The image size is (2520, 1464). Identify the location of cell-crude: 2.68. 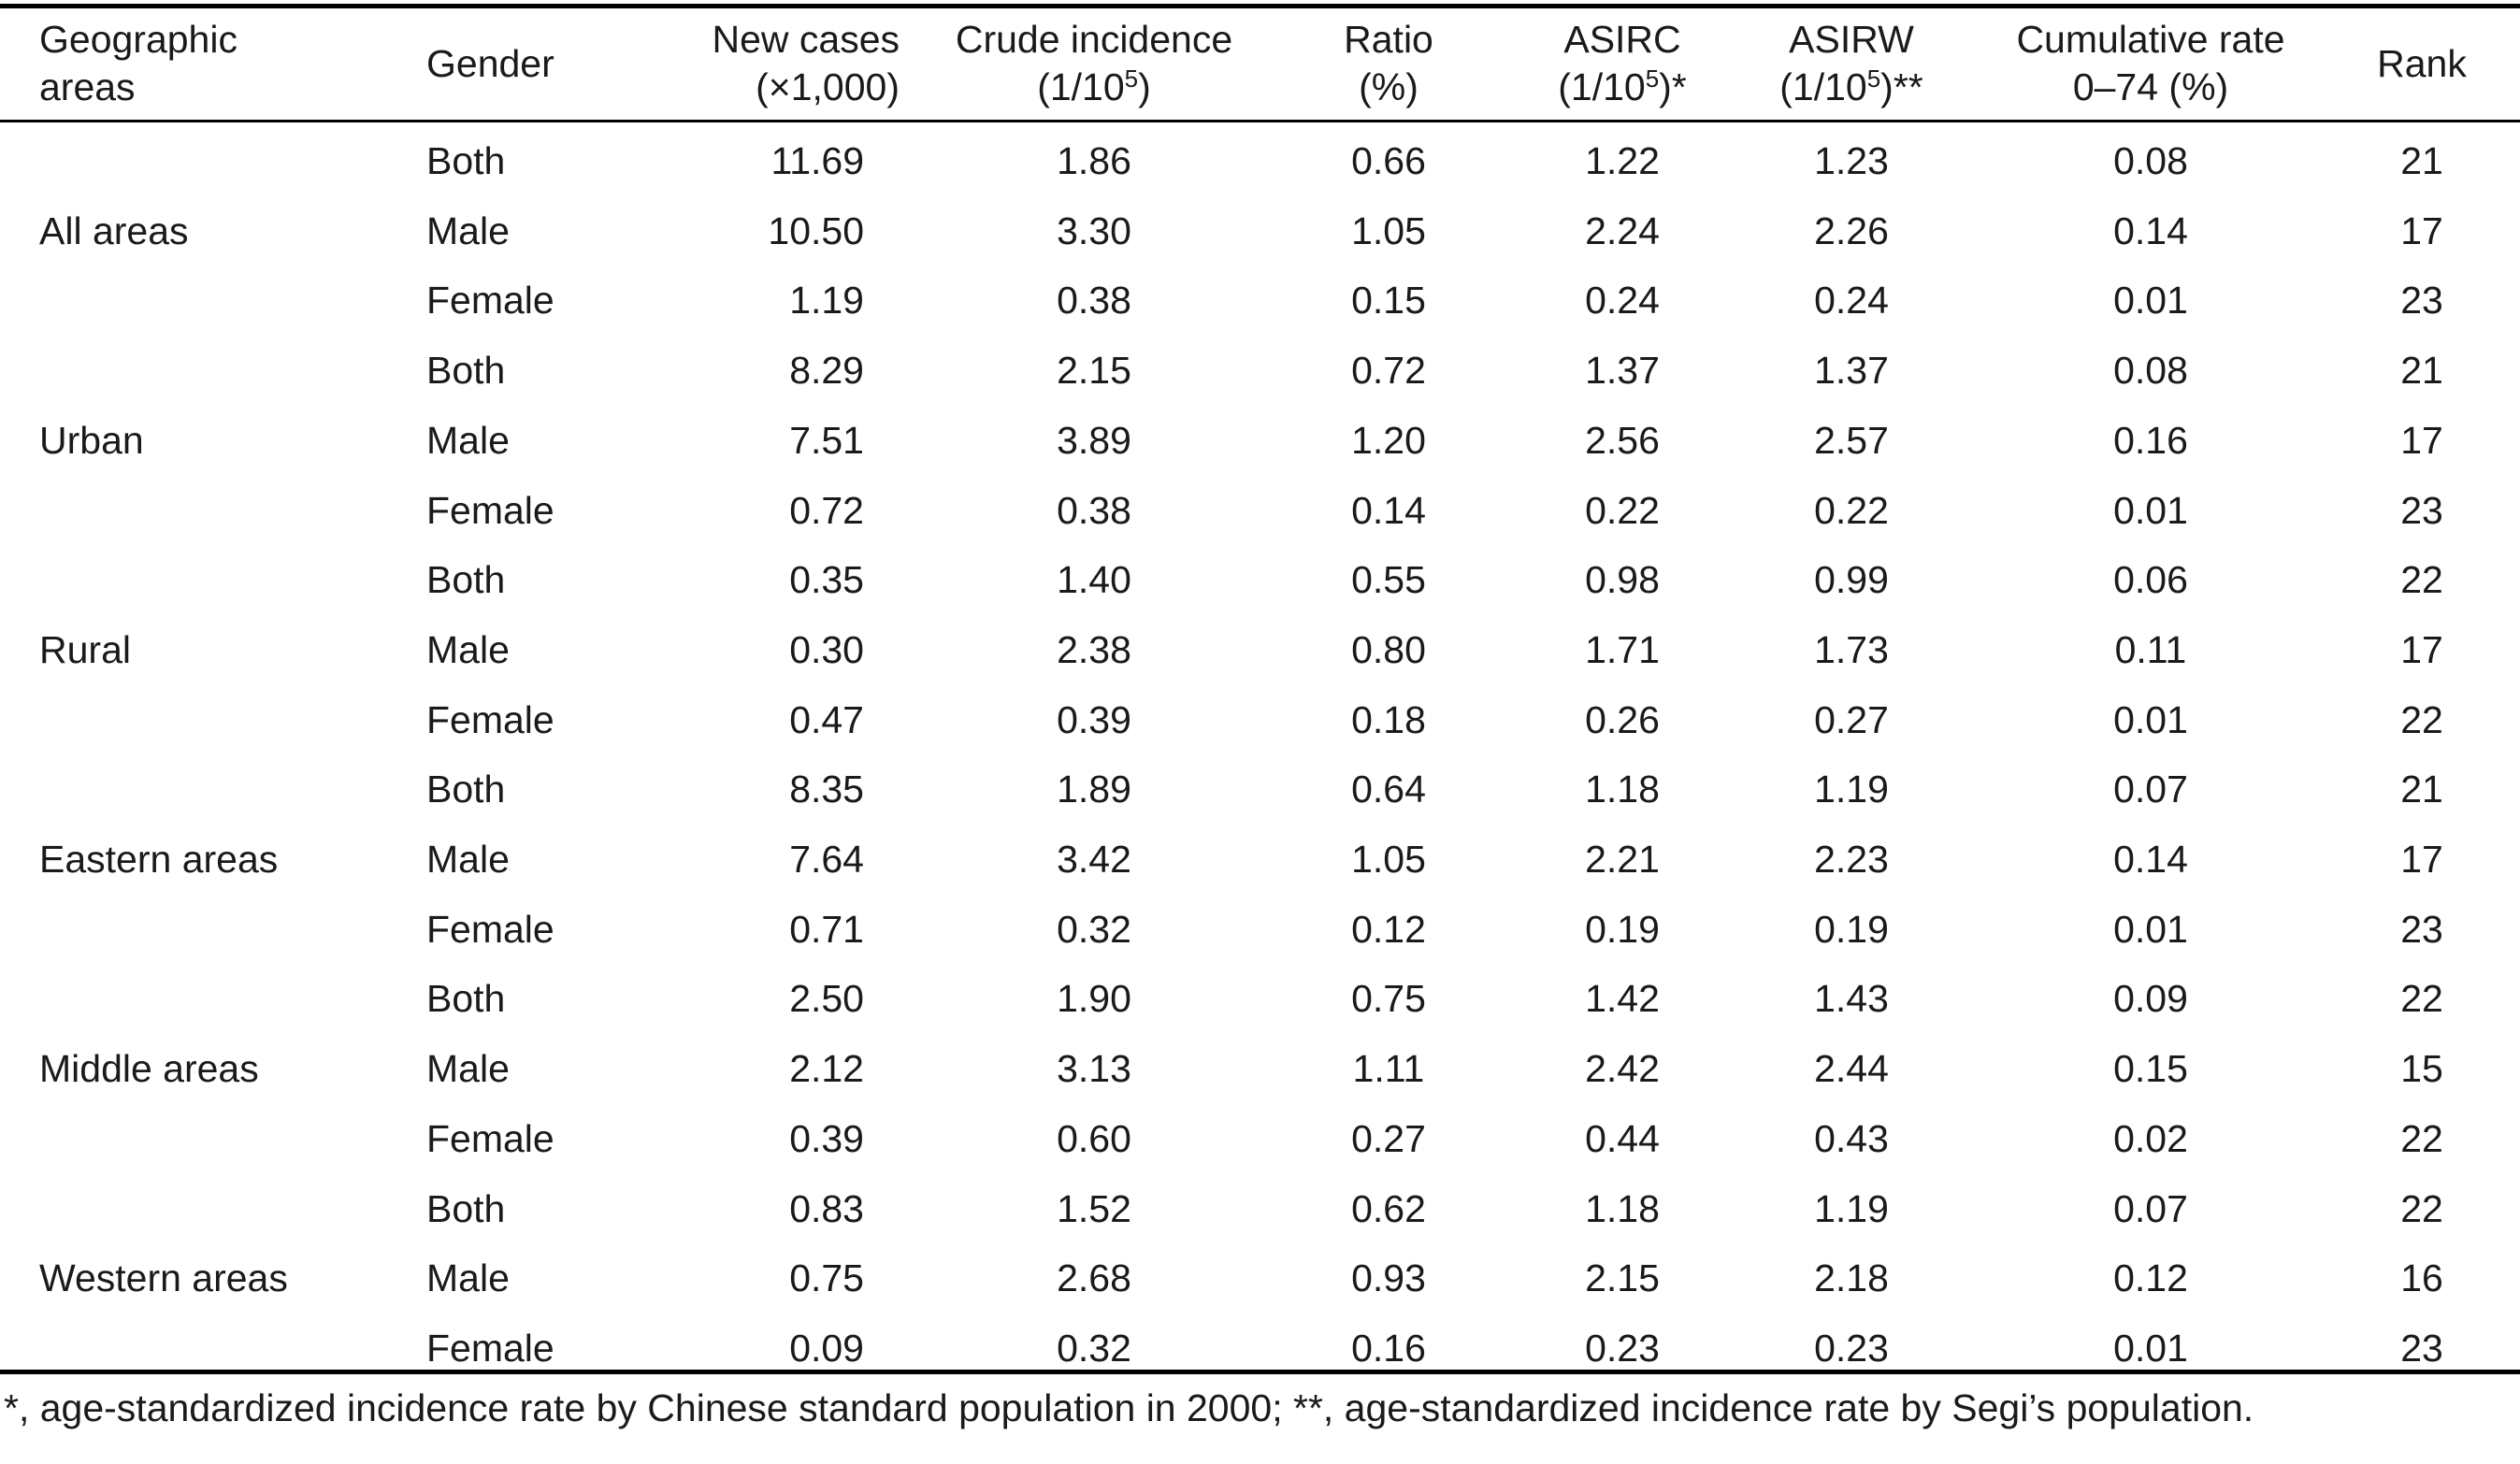
(1094, 1278).